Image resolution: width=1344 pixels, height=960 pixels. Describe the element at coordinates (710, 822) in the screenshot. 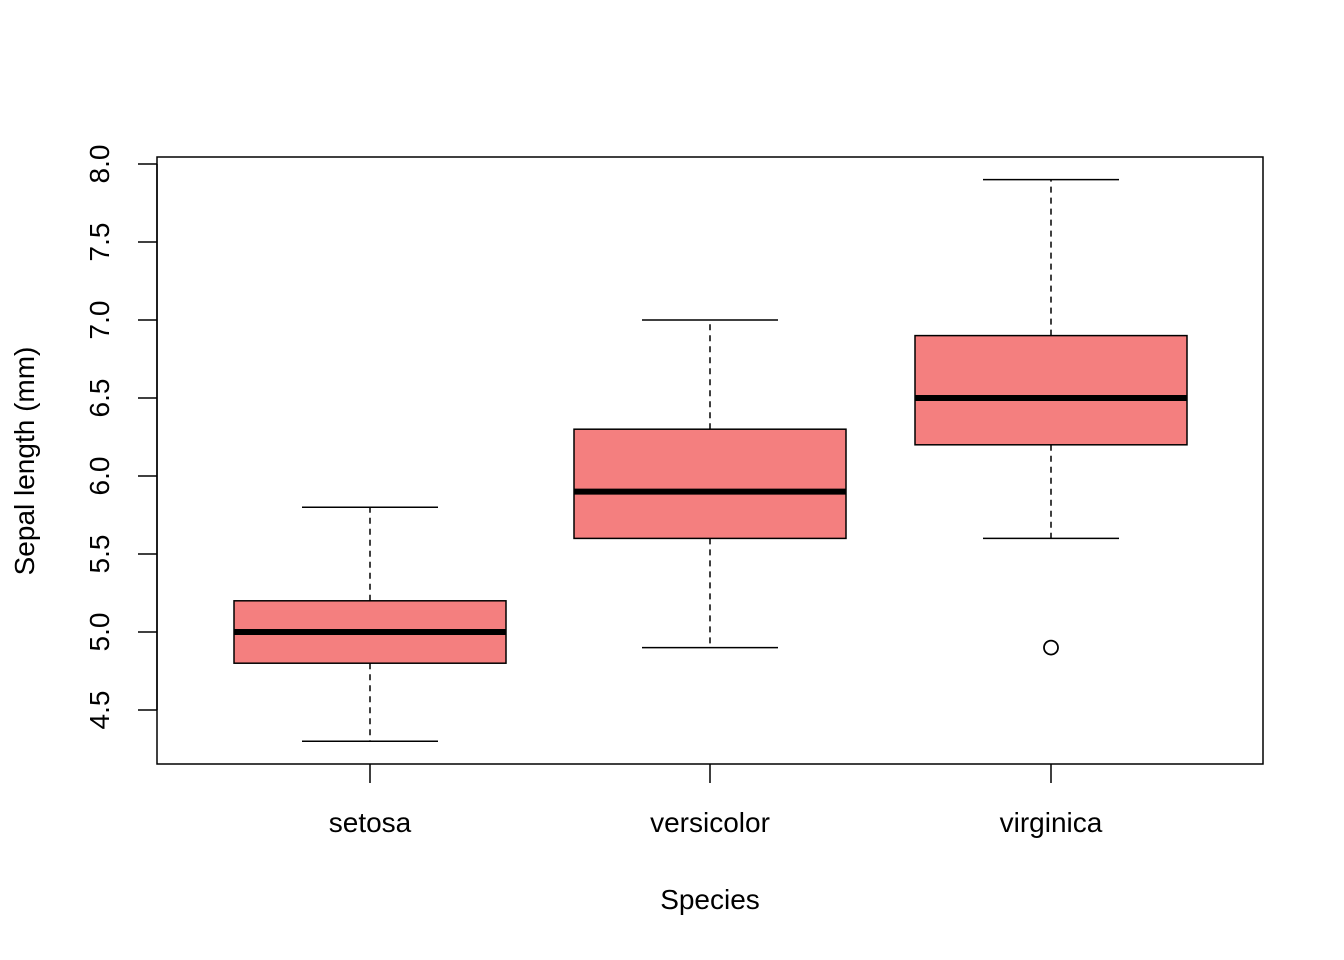

I see `x-tick-label: versicolor` at that location.